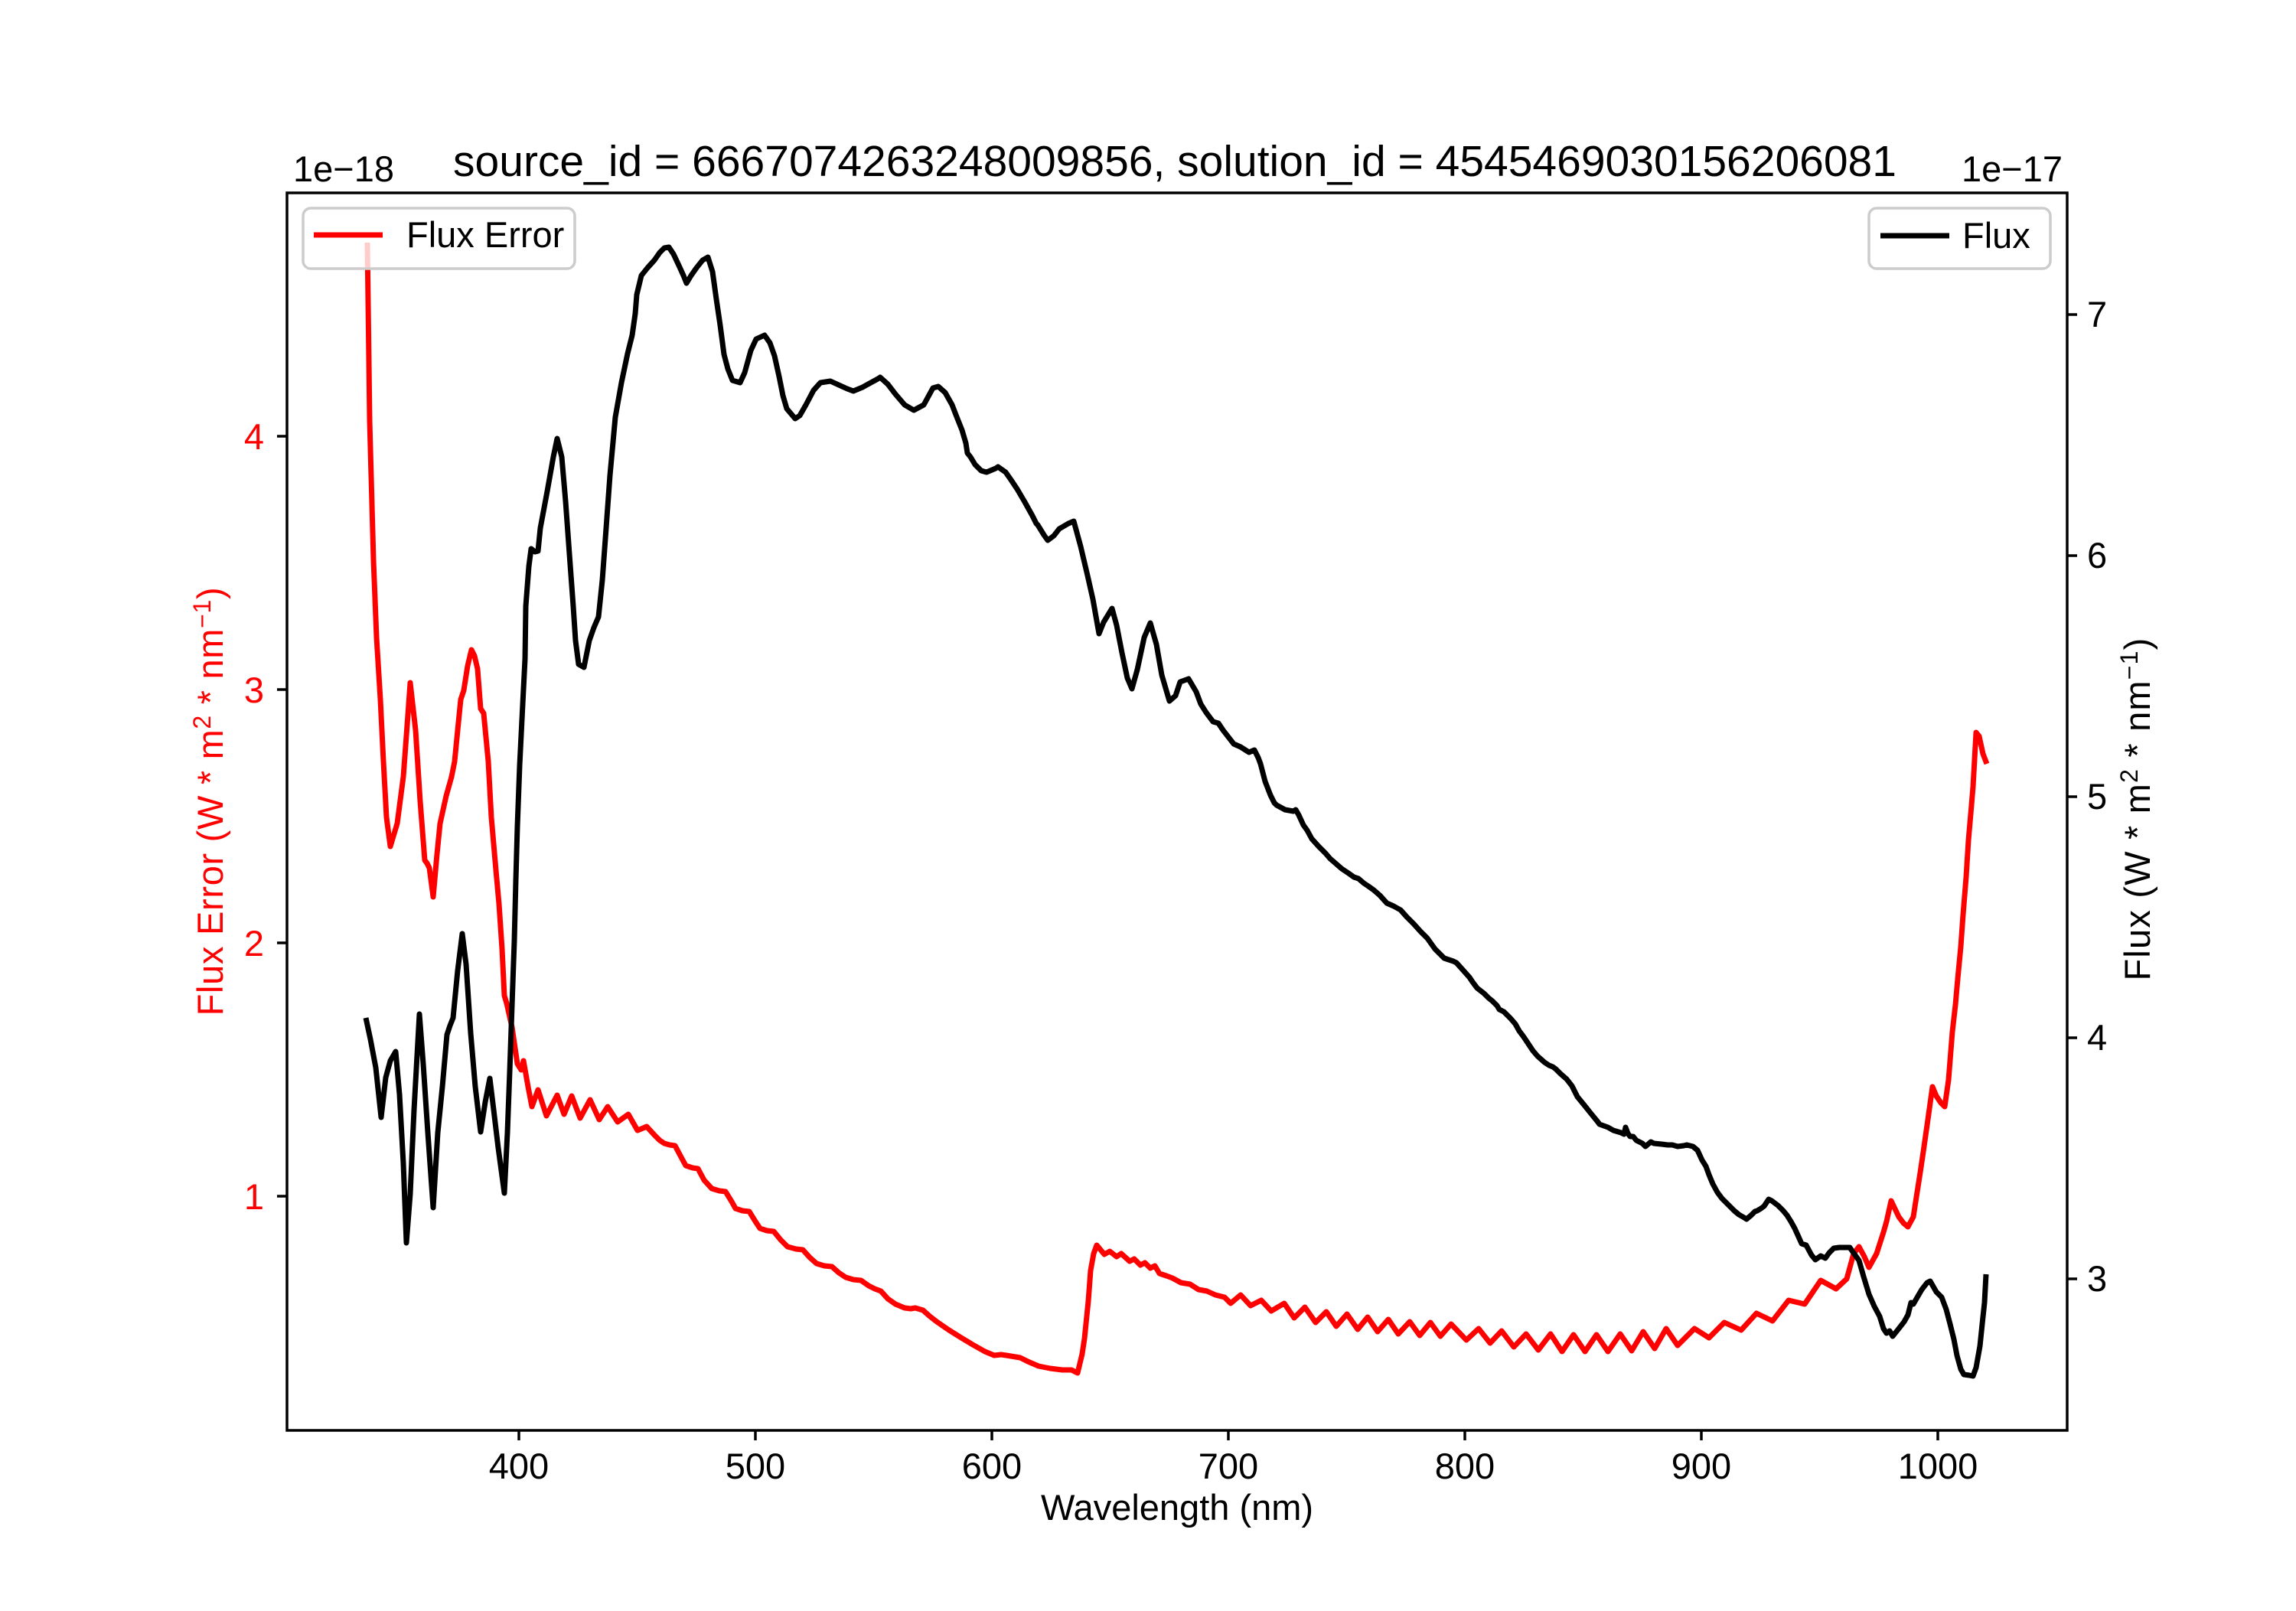 The width and height of the screenshot is (2296, 1611). What do you see at coordinates (1228, 1466) in the screenshot?
I see `svg-text: 700` at bounding box center [1228, 1466].